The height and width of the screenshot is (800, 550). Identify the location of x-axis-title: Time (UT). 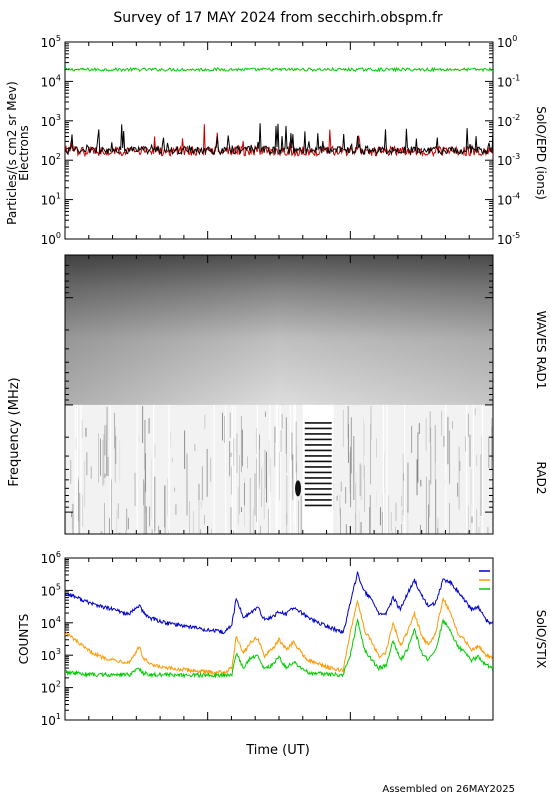
(277, 750).